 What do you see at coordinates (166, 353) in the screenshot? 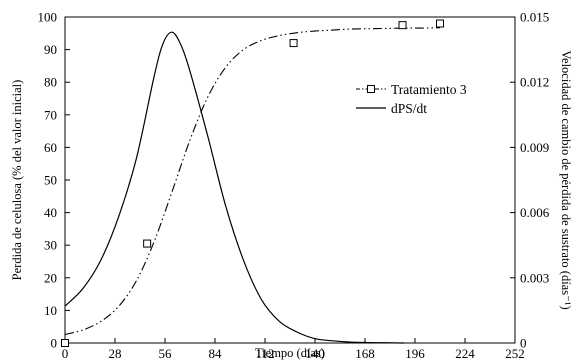
I see `x-tick-label: 56` at bounding box center [166, 353].